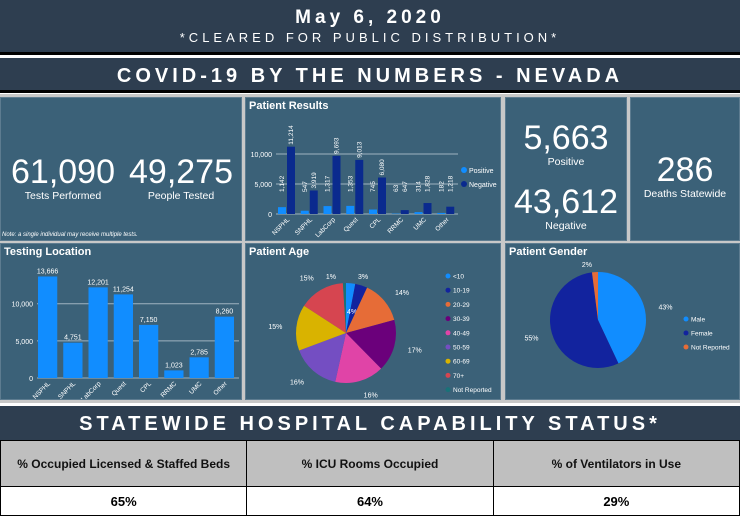 Image resolution: width=740 pixels, height=517 pixels. I want to click on data-label: 9,693, so click(337, 145).